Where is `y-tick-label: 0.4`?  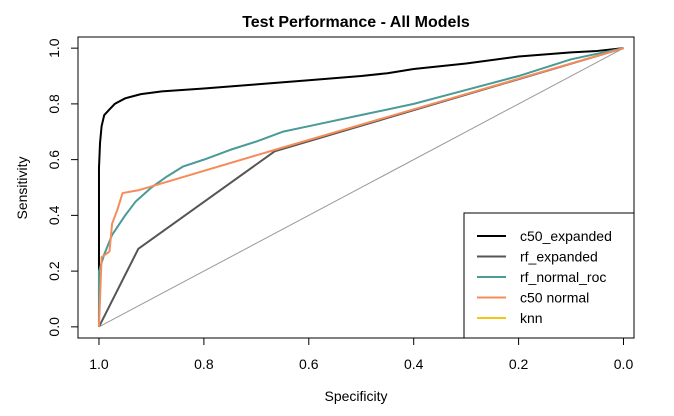
y-tick-label: 0.4 is located at coordinates (54, 215).